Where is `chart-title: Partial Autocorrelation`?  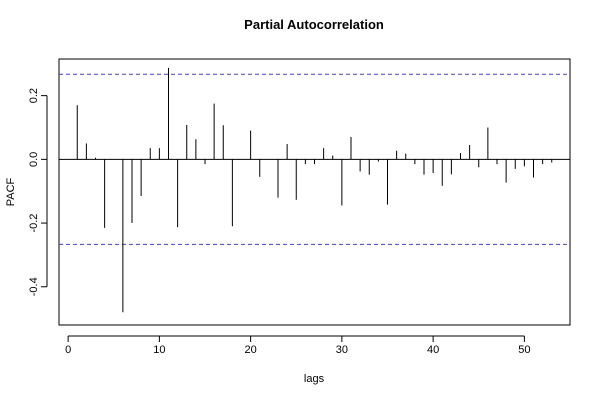
chart-title: Partial Autocorrelation is located at coordinates (314, 24).